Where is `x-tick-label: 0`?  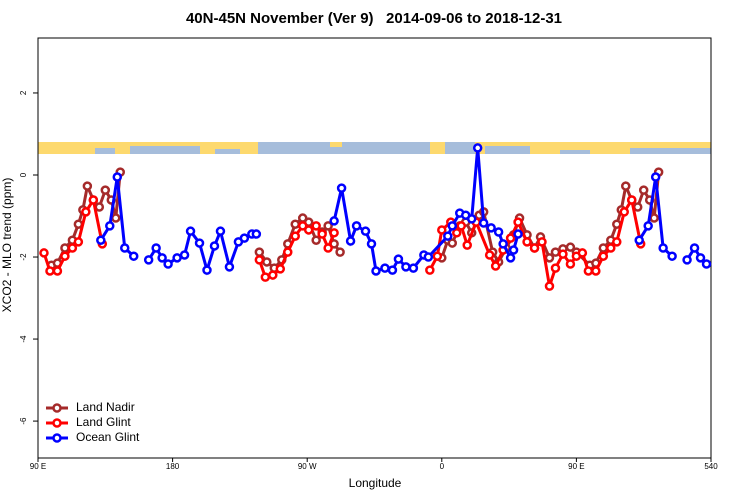
x-tick-label: 0 is located at coordinates (442, 466).